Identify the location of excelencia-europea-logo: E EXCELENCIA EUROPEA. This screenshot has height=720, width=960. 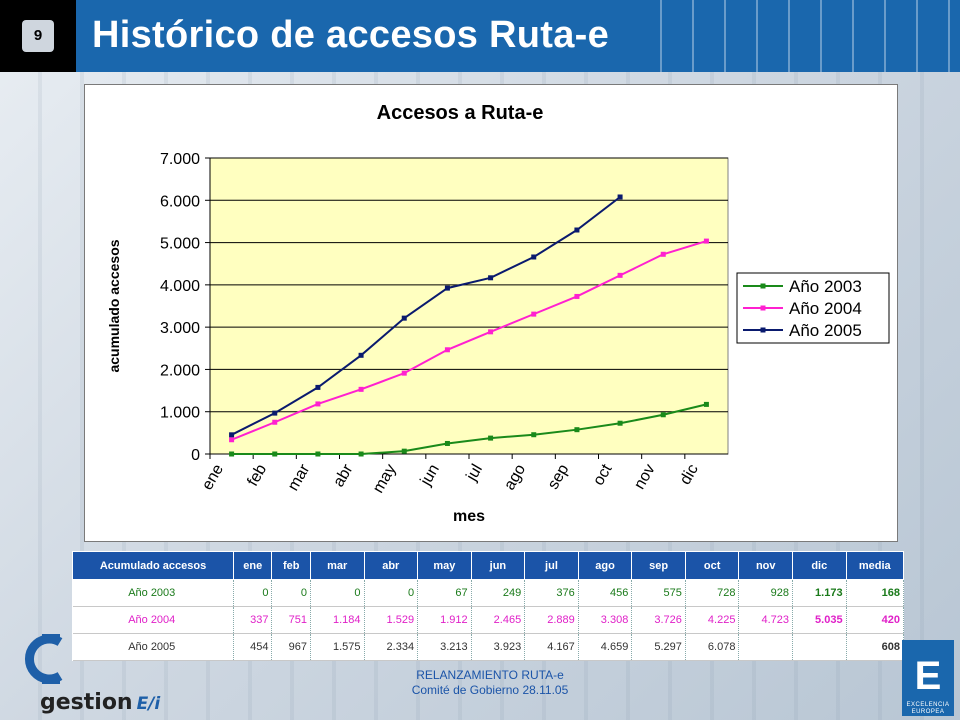
(928, 678).